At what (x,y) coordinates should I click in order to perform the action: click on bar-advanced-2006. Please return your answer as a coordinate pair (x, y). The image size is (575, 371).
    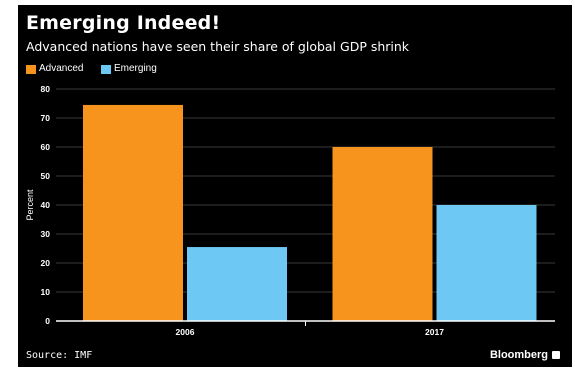
    Looking at the image, I should click on (133, 212).